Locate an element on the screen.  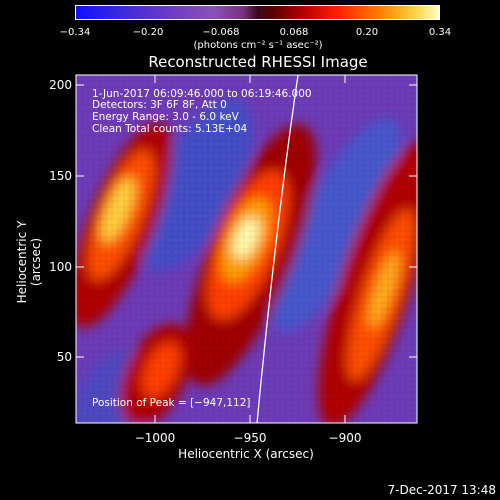
y-tick-label: 200 is located at coordinates (60, 85).